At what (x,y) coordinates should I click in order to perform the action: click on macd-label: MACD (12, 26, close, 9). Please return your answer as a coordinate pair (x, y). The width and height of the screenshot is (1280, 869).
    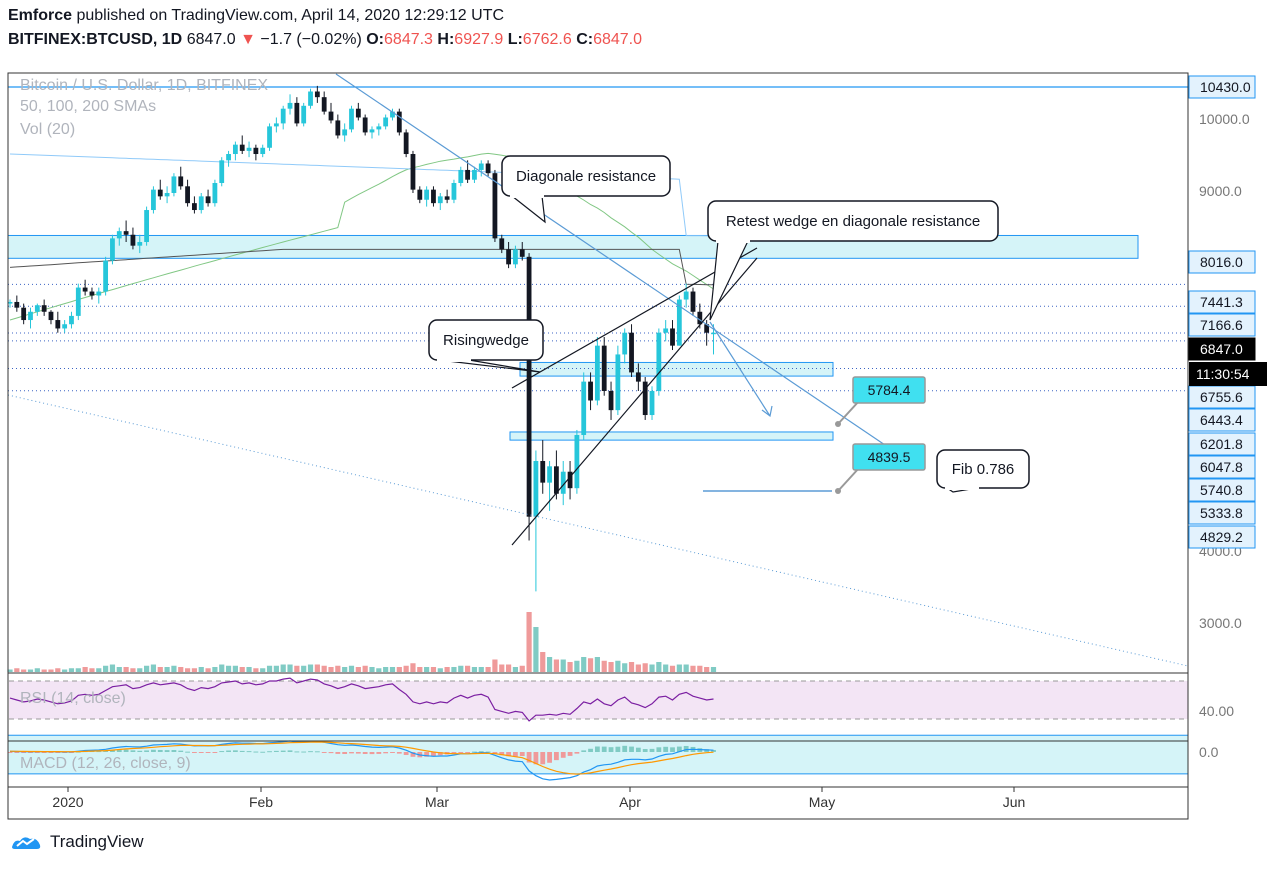
    Looking at the image, I should click on (105, 763).